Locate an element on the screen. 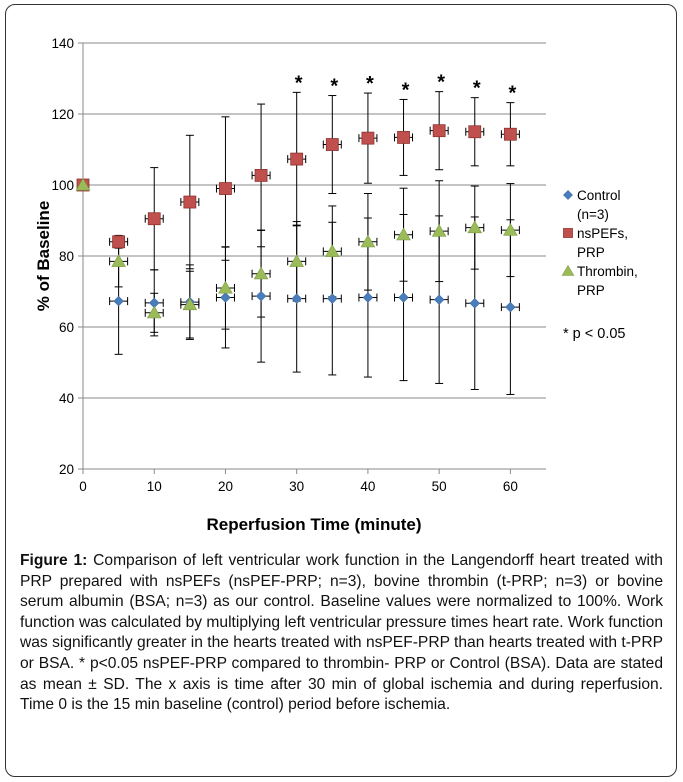  y-tick-label: 60 is located at coordinates (66, 327).